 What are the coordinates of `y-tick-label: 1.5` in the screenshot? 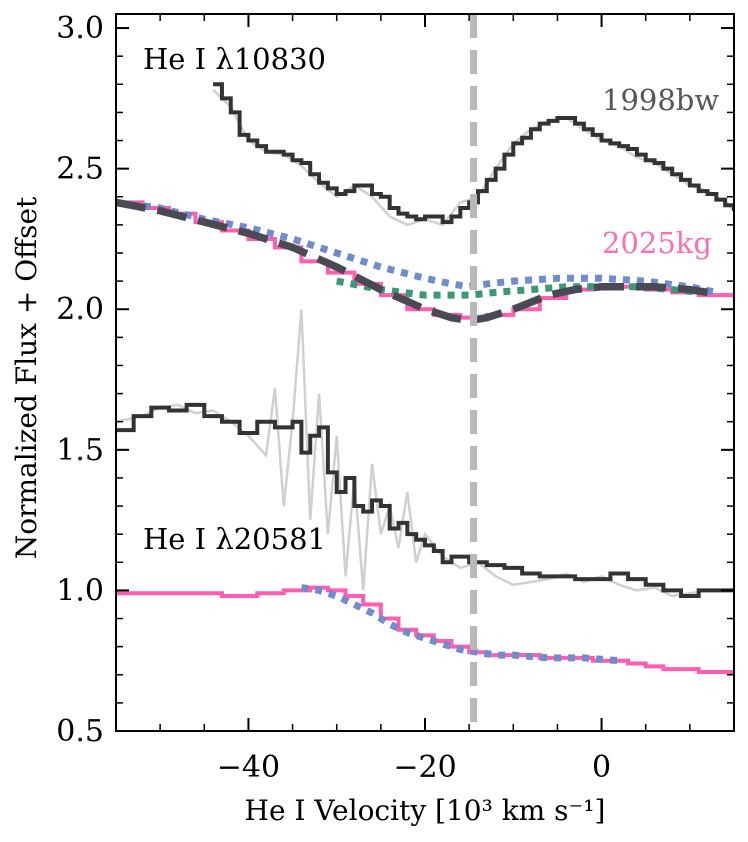 It's located at (80, 450).